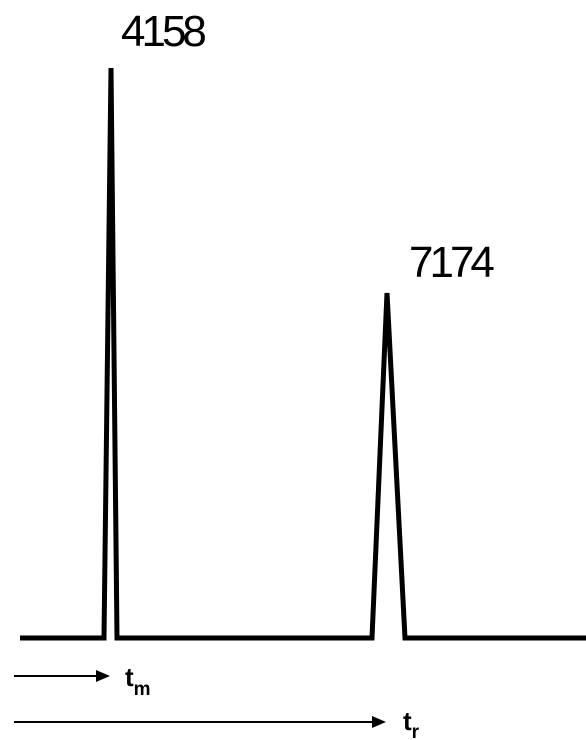 This screenshot has height=740, width=586. I want to click on tr-label: tr, so click(411, 723).